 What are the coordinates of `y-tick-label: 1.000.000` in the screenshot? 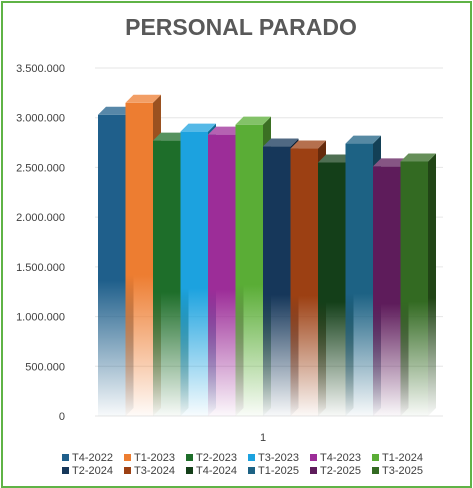 It's located at (40, 318).